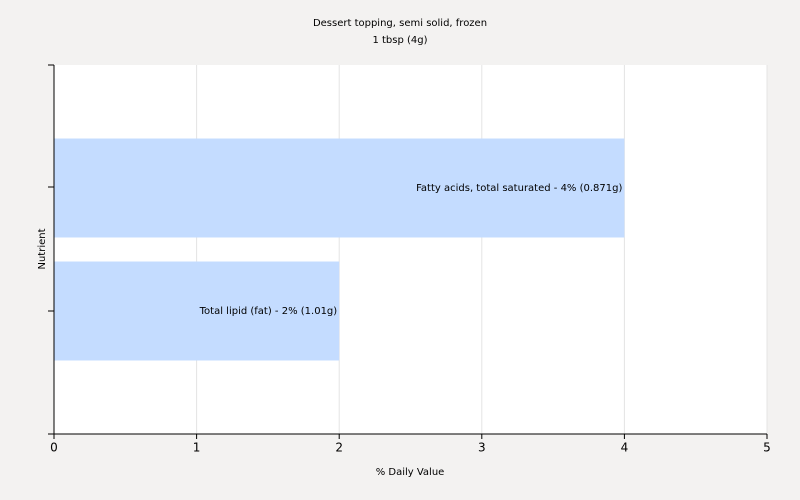 This screenshot has height=500, width=800. I want to click on x-tick-label: 2, so click(339, 448).